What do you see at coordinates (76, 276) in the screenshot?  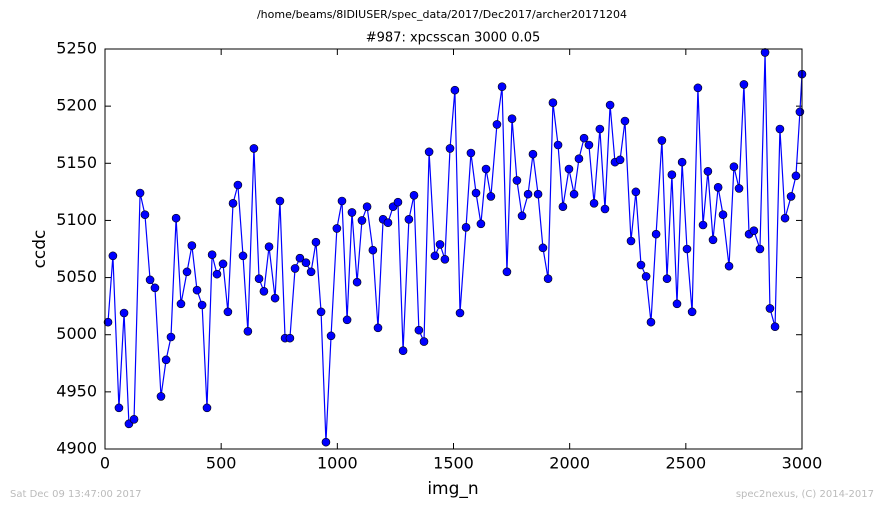 I see `y-tick-label: 5050` at bounding box center [76, 276].